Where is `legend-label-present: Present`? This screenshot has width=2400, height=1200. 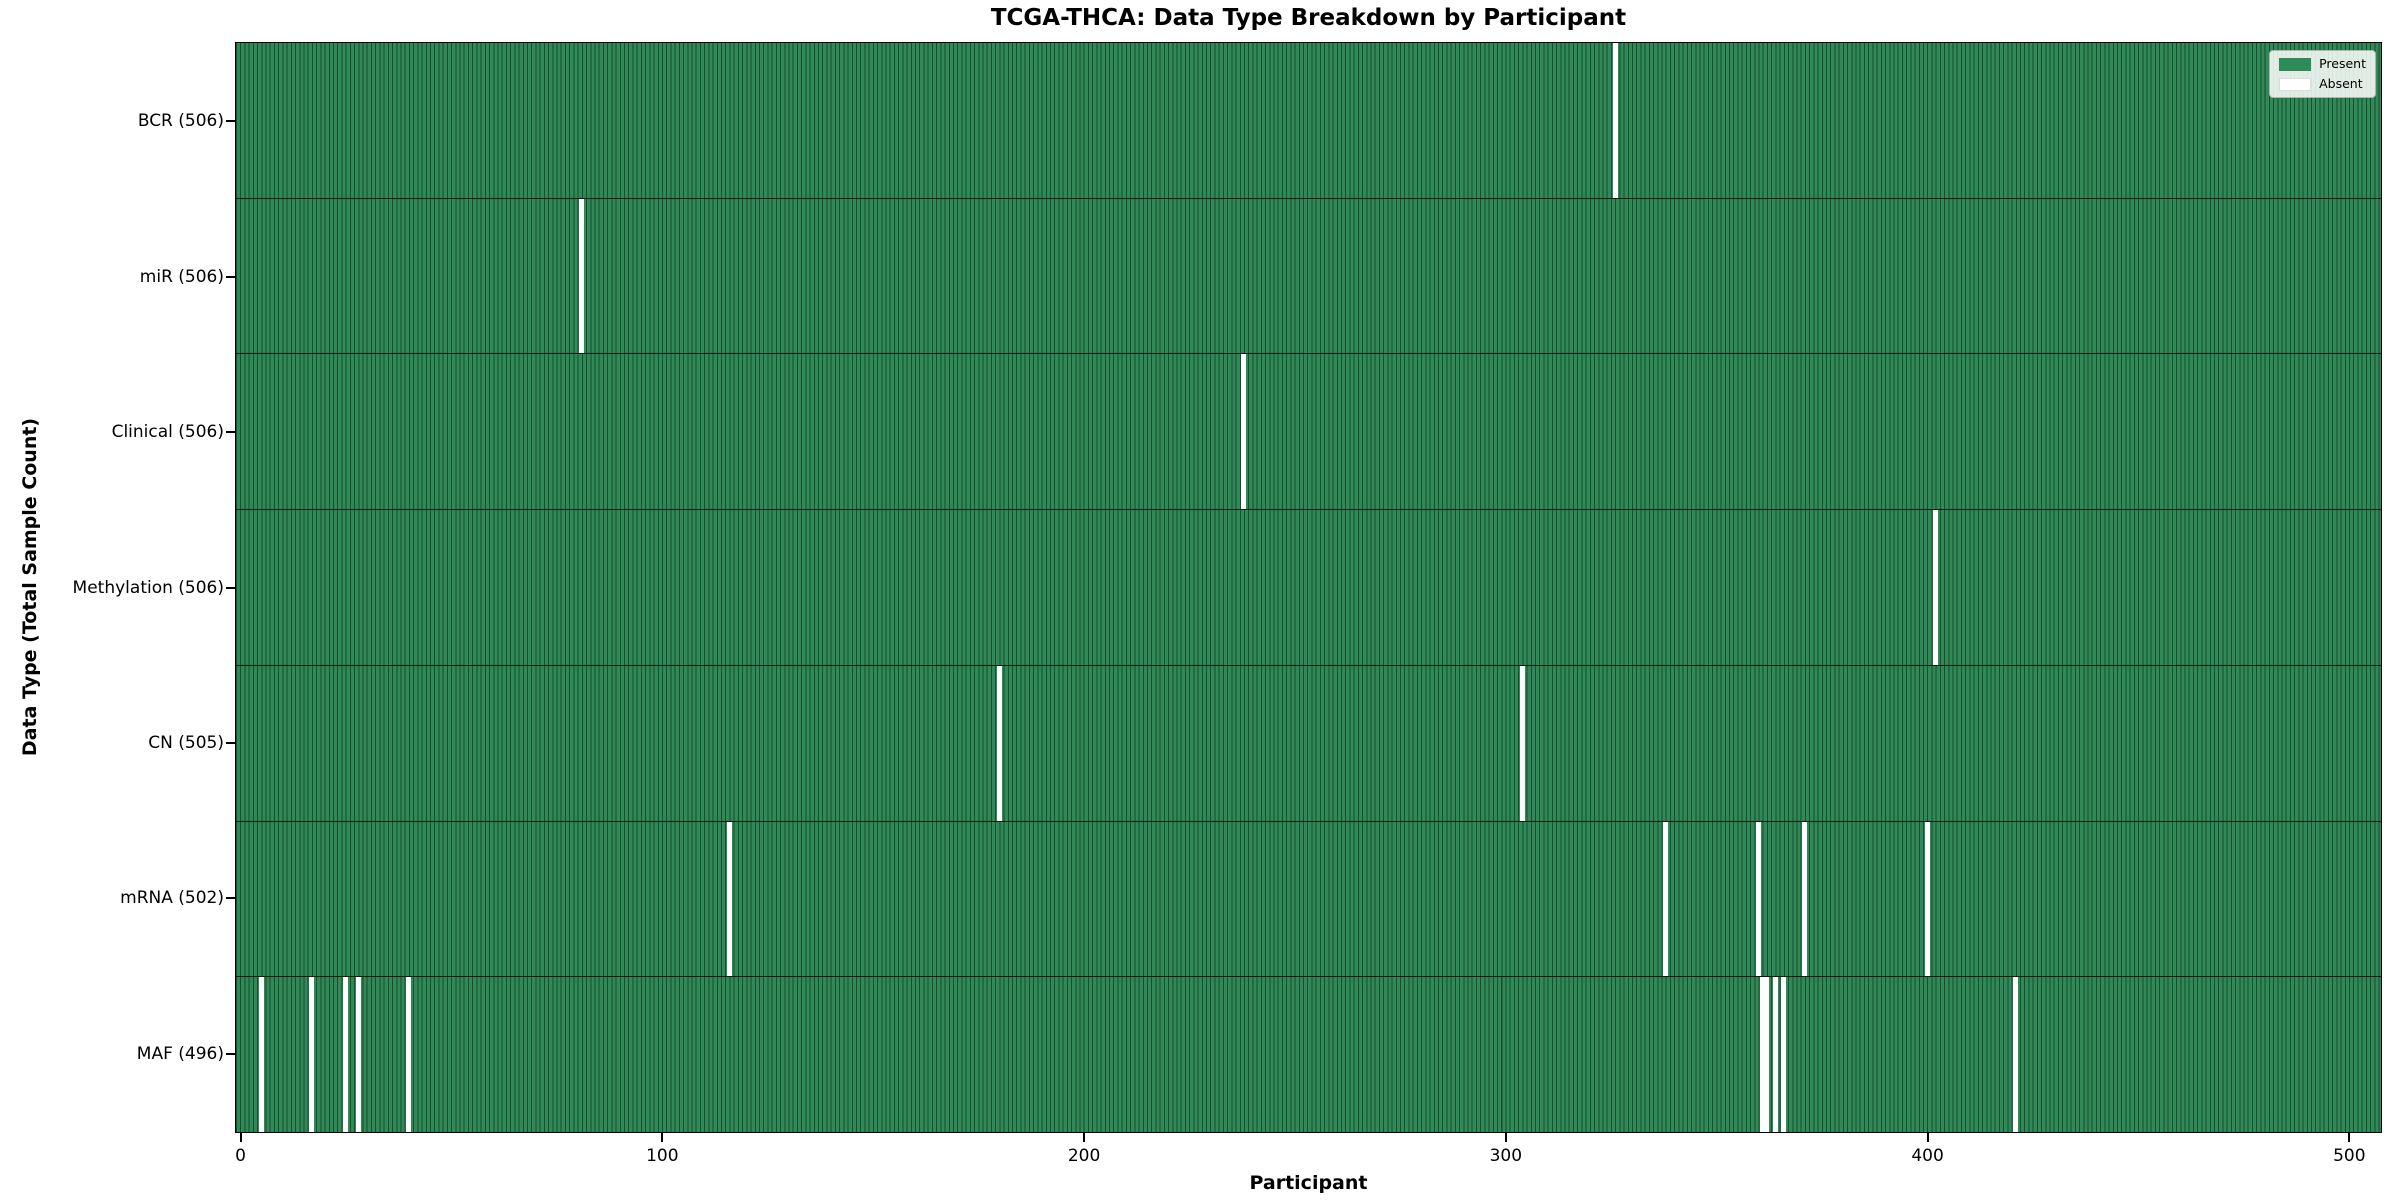
legend-label-present: Present is located at coordinates (2342, 63).